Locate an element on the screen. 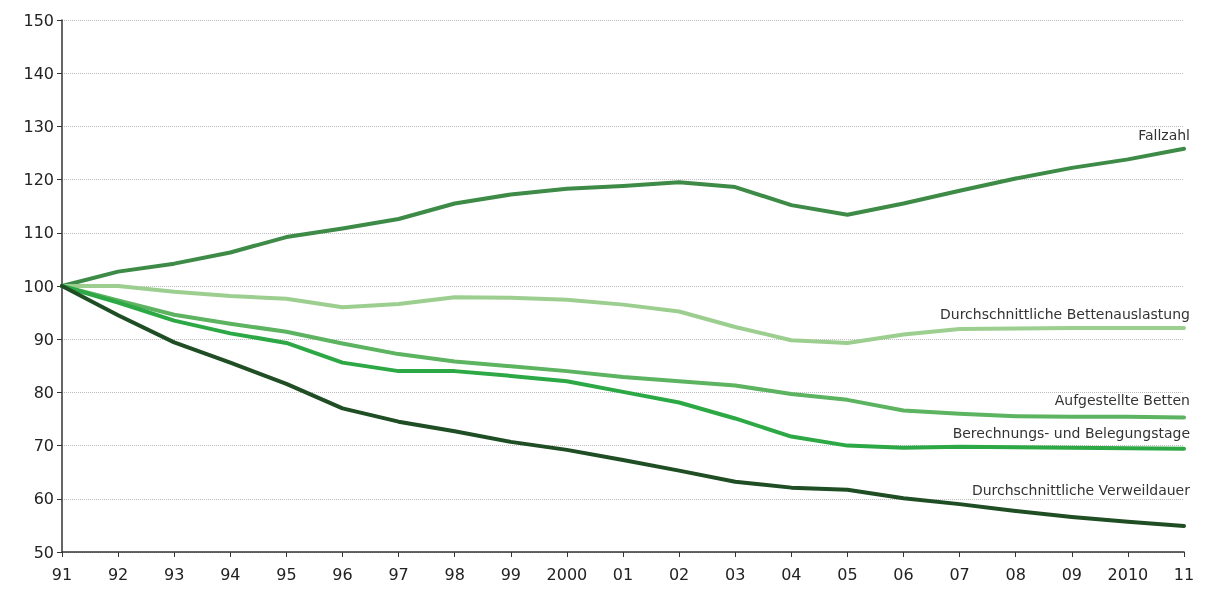 The image size is (1209, 607). series-label: Durchschnittliche Verweildauer is located at coordinates (1081, 490).